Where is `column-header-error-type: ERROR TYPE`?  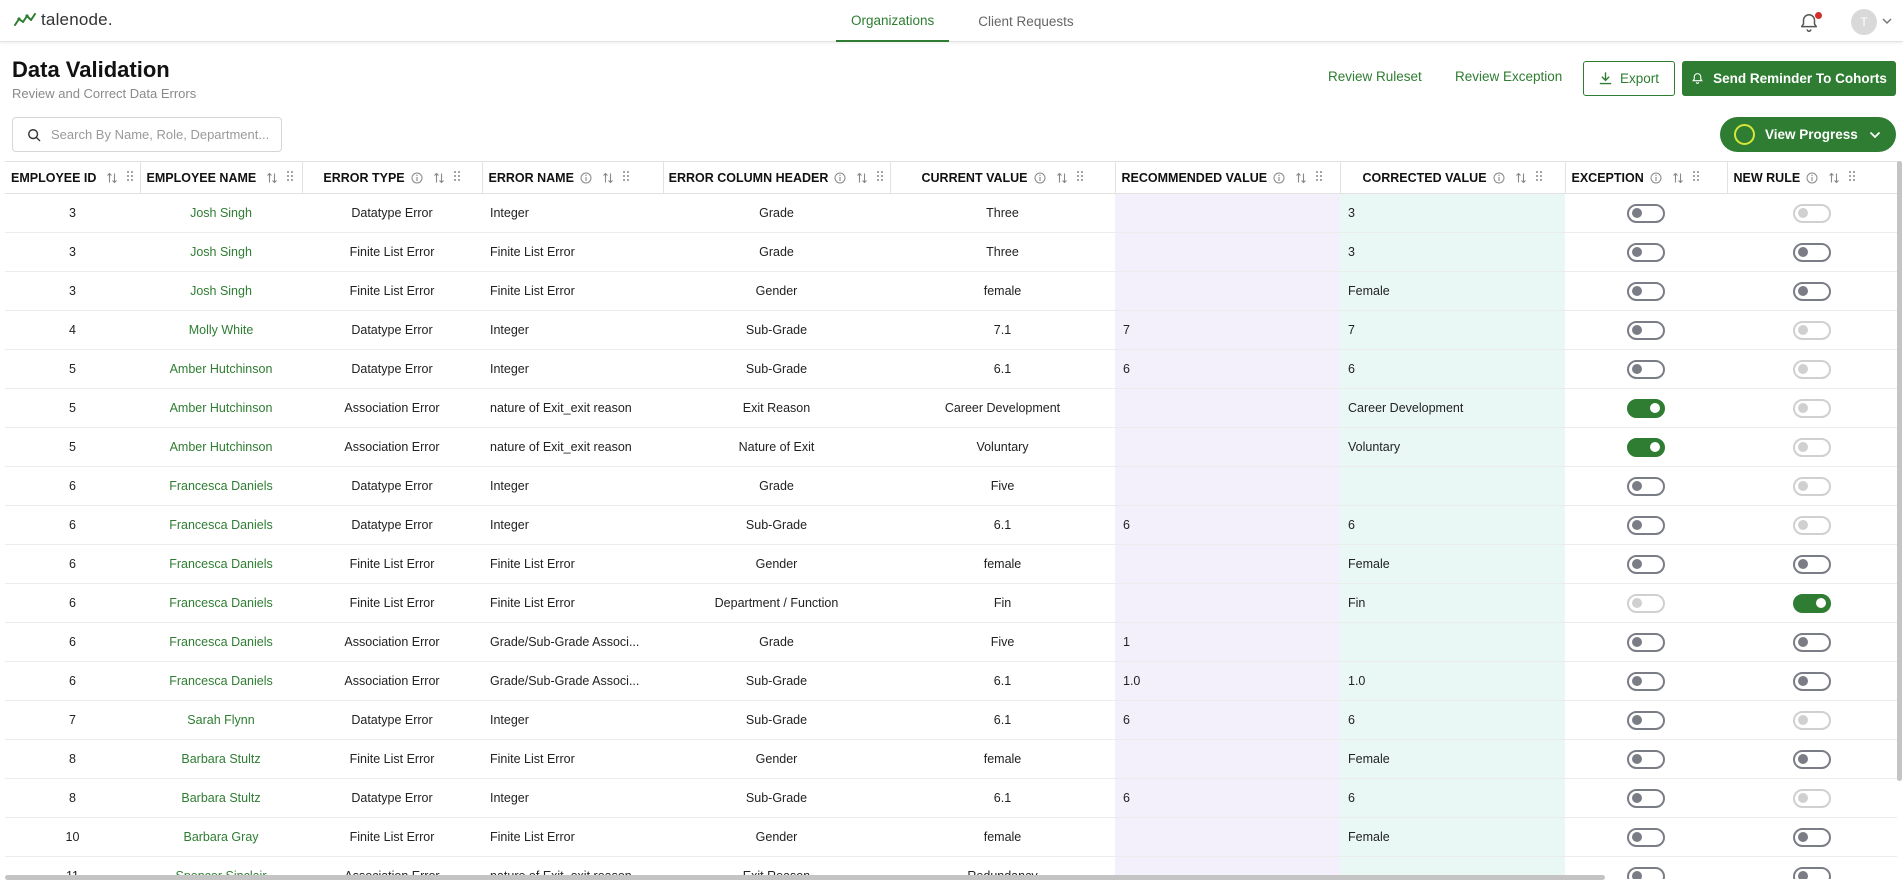 column-header-error-type: ERROR TYPE is located at coordinates (392, 177).